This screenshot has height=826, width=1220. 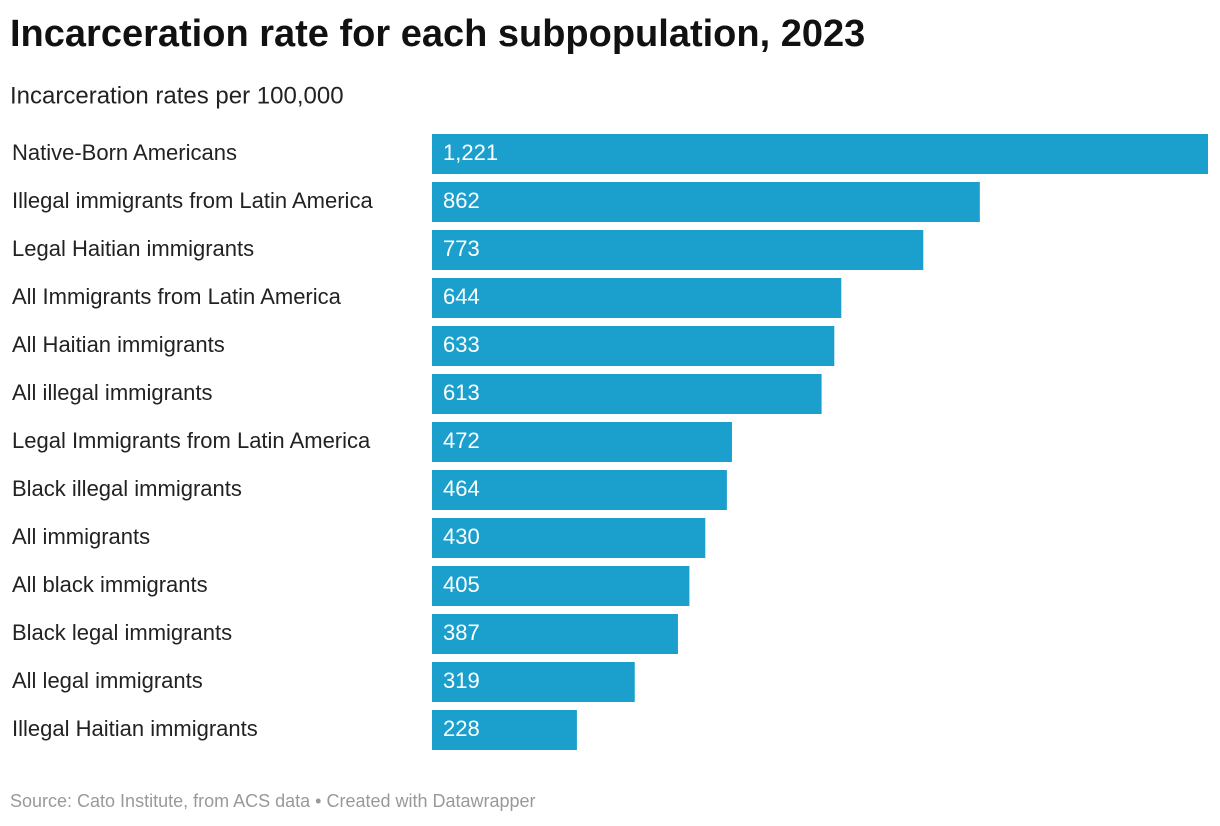 I want to click on category-label: All legal immigrants, so click(x=107, y=680).